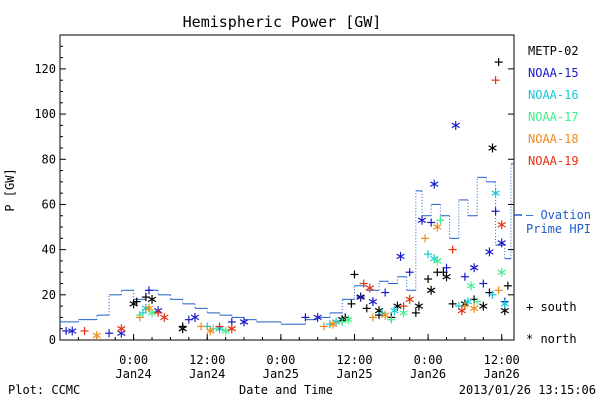 Image resolution: width=600 pixels, height=400 pixels. I want to click on y-tick-label: 0, so click(52, 340).